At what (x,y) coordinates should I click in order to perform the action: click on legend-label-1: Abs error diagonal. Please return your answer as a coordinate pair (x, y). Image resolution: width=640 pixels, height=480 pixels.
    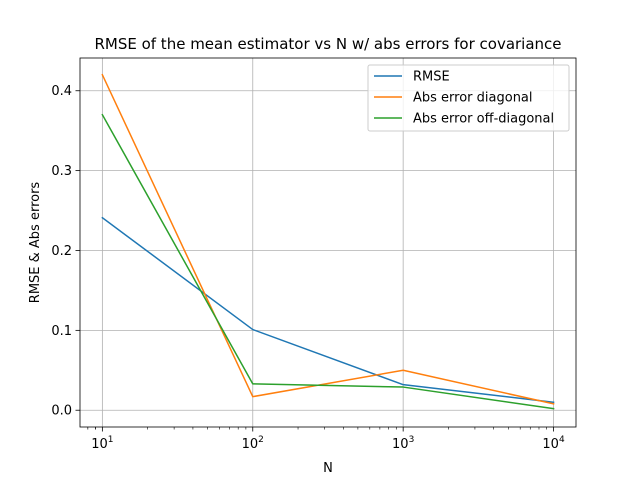
    Looking at the image, I should click on (473, 98).